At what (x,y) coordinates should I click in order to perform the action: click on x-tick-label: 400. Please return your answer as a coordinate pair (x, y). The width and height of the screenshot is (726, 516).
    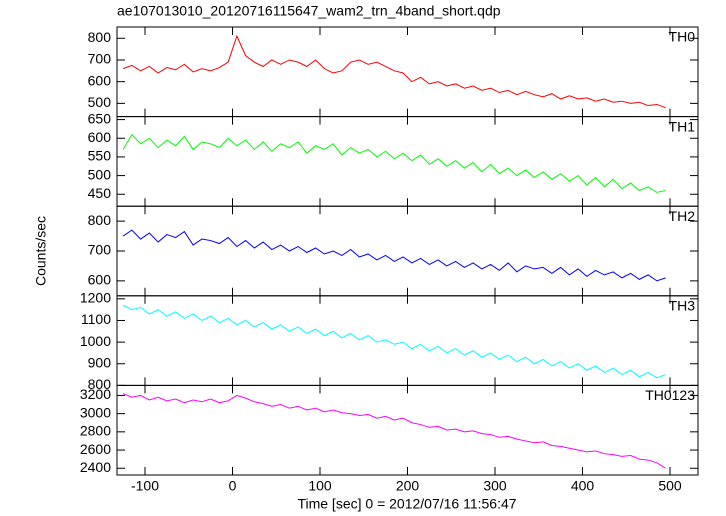
    Looking at the image, I should click on (583, 486).